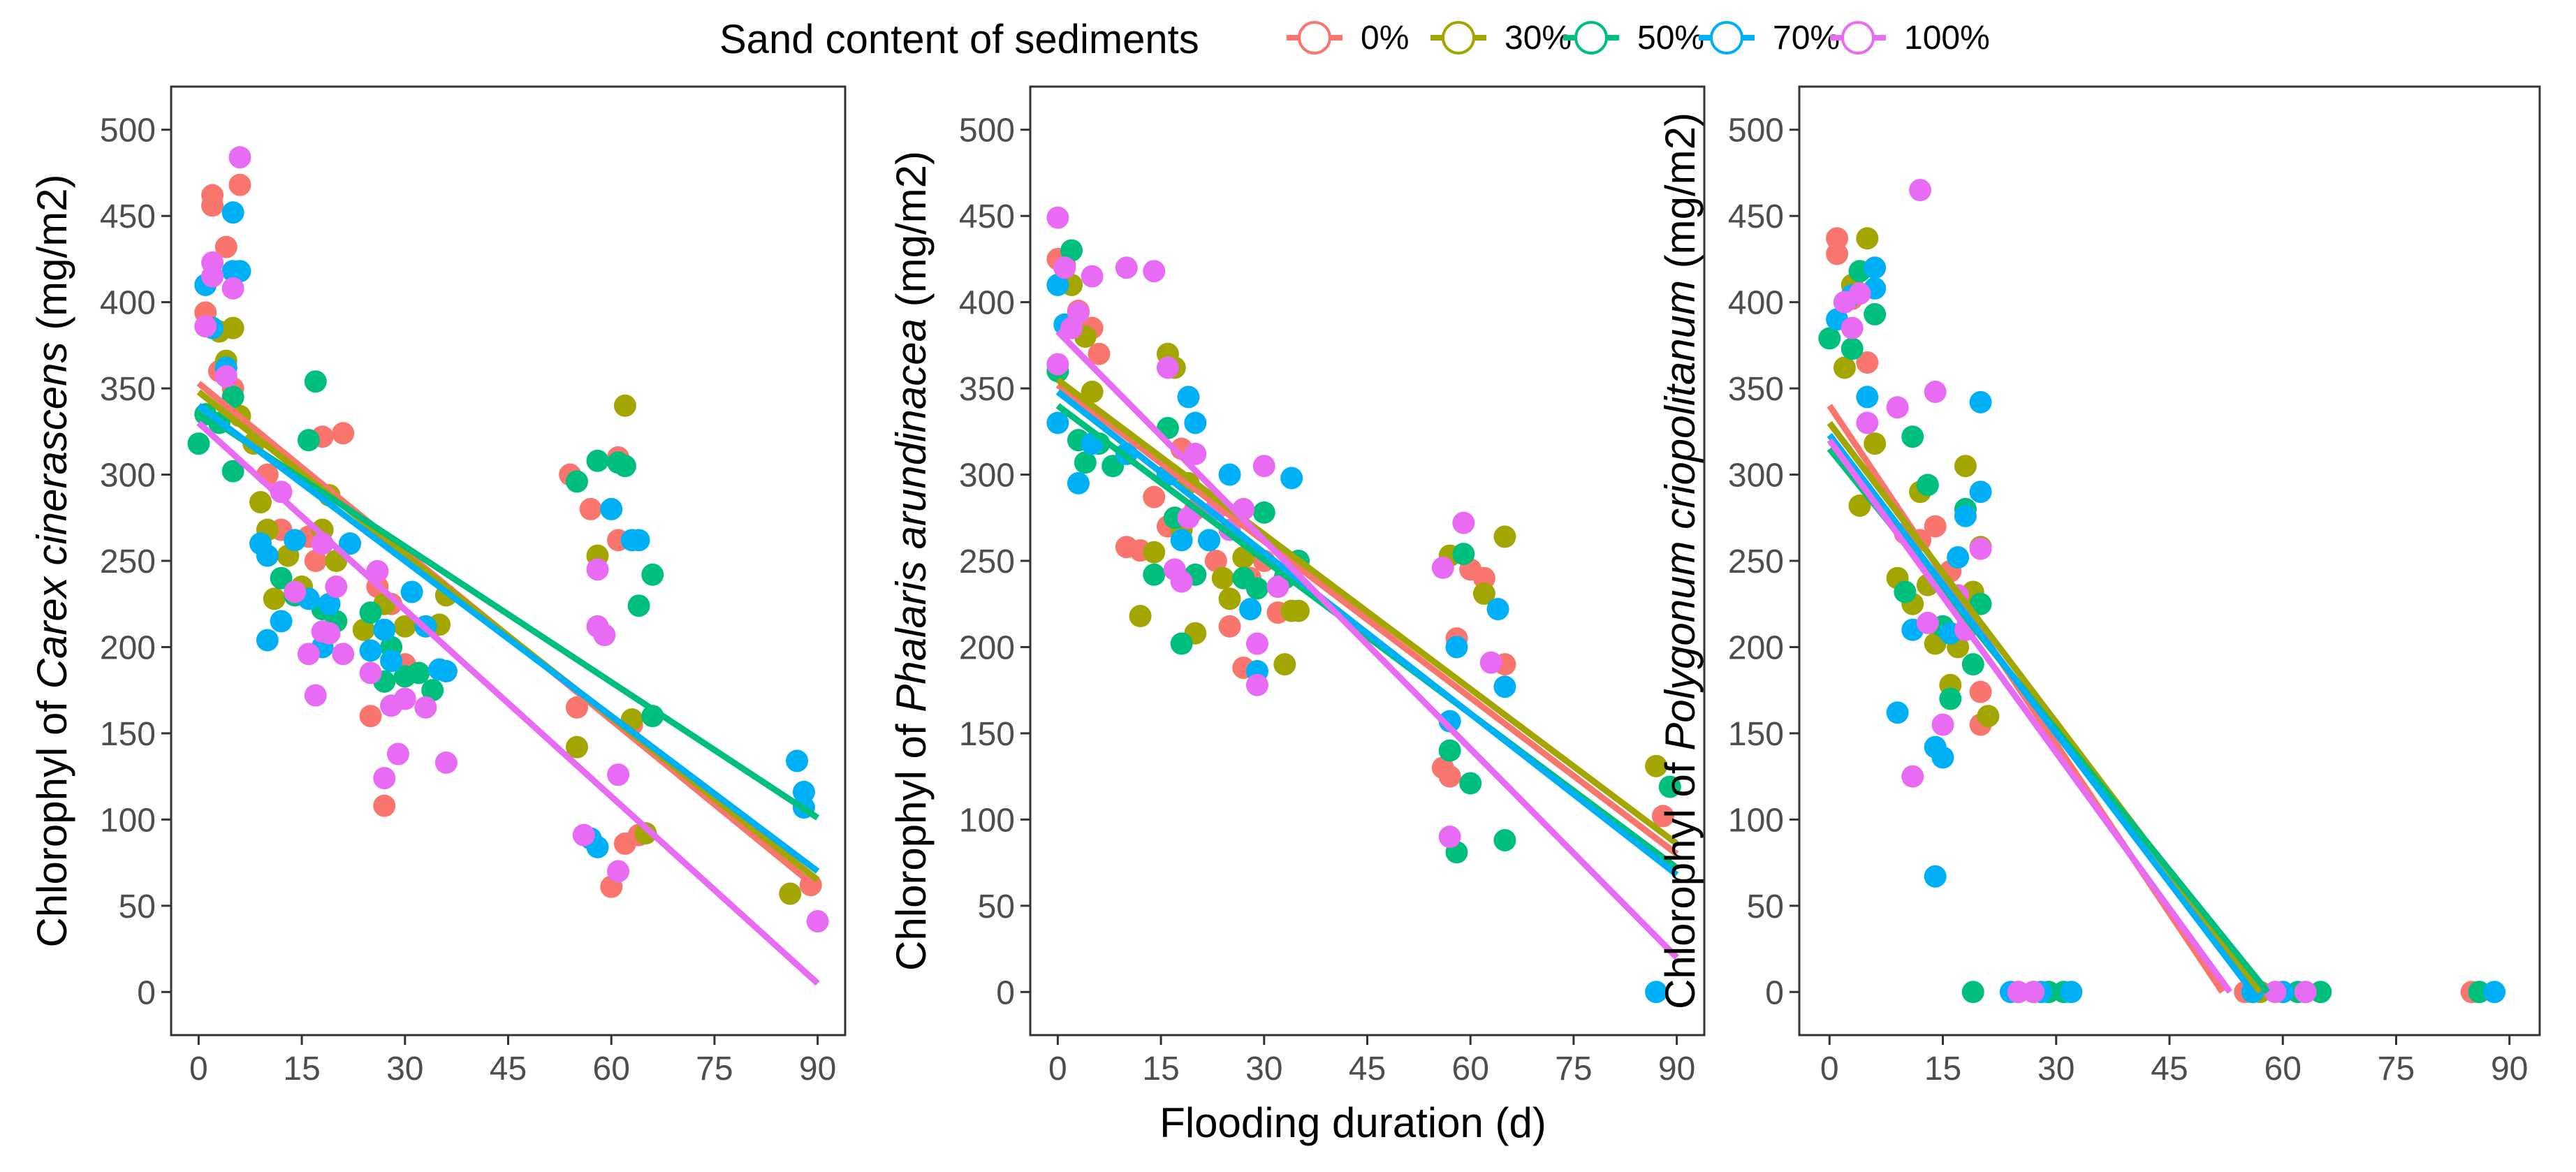 Image resolution: width=2576 pixels, height=1172 pixels. I want to click on x-axis-title: Flooding duration (d), so click(1352, 1122).